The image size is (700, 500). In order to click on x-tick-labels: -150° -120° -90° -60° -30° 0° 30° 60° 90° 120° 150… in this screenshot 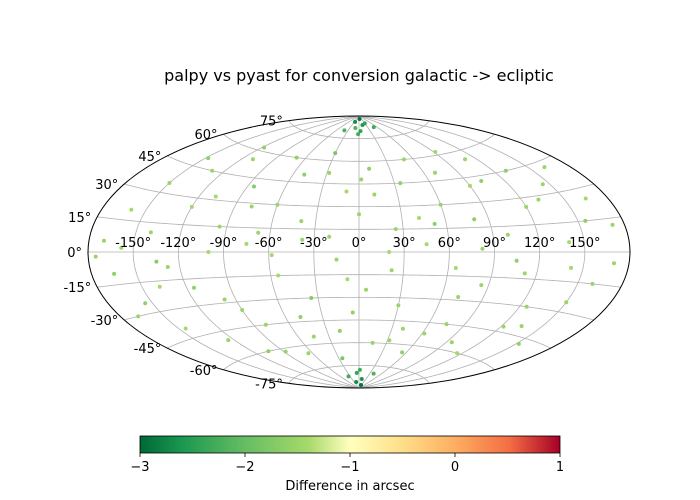, I will do `click(357, 243)`.